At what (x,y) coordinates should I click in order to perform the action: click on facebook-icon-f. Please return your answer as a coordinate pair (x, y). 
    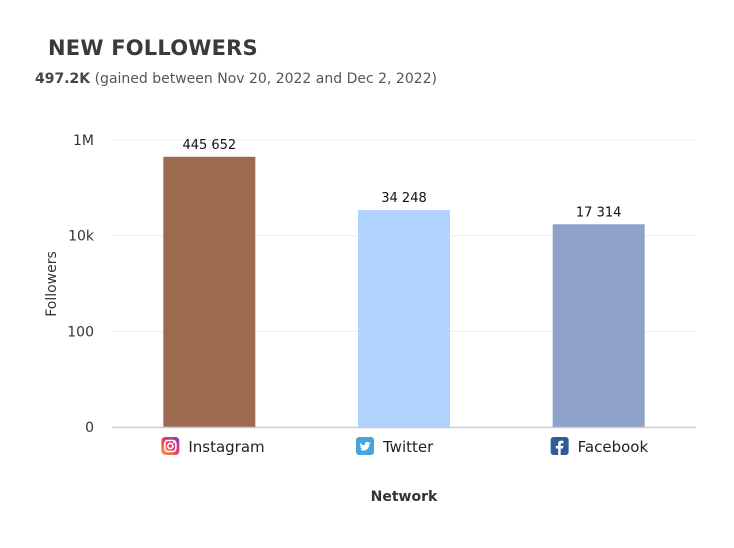
    Looking at the image, I should click on (559, 447).